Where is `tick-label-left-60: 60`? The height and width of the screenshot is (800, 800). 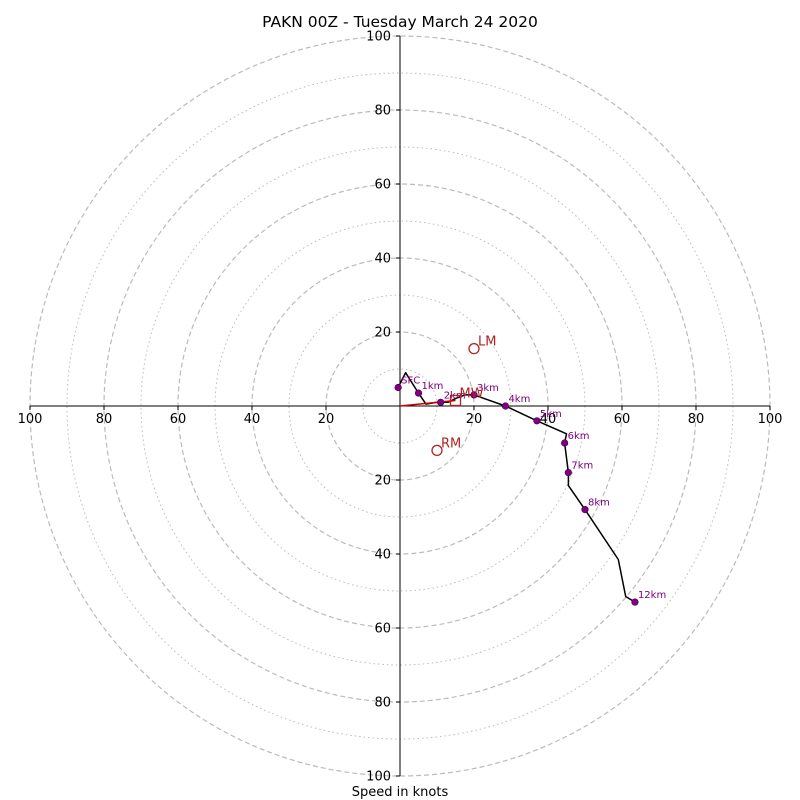 tick-label-left-60: 60 is located at coordinates (178, 419).